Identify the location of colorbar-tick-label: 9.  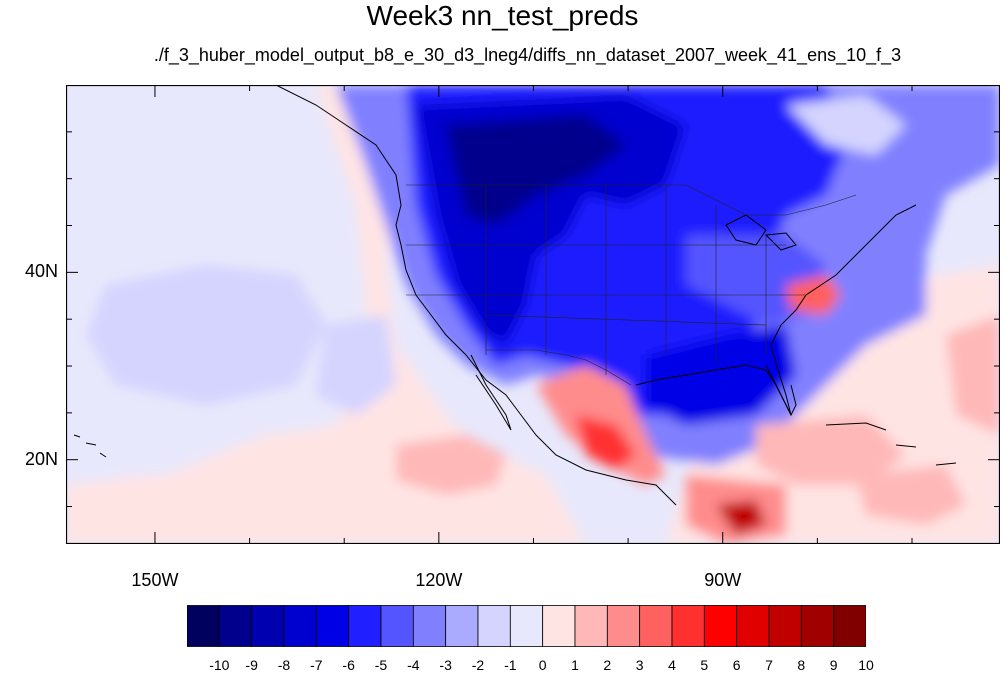
(833, 665).